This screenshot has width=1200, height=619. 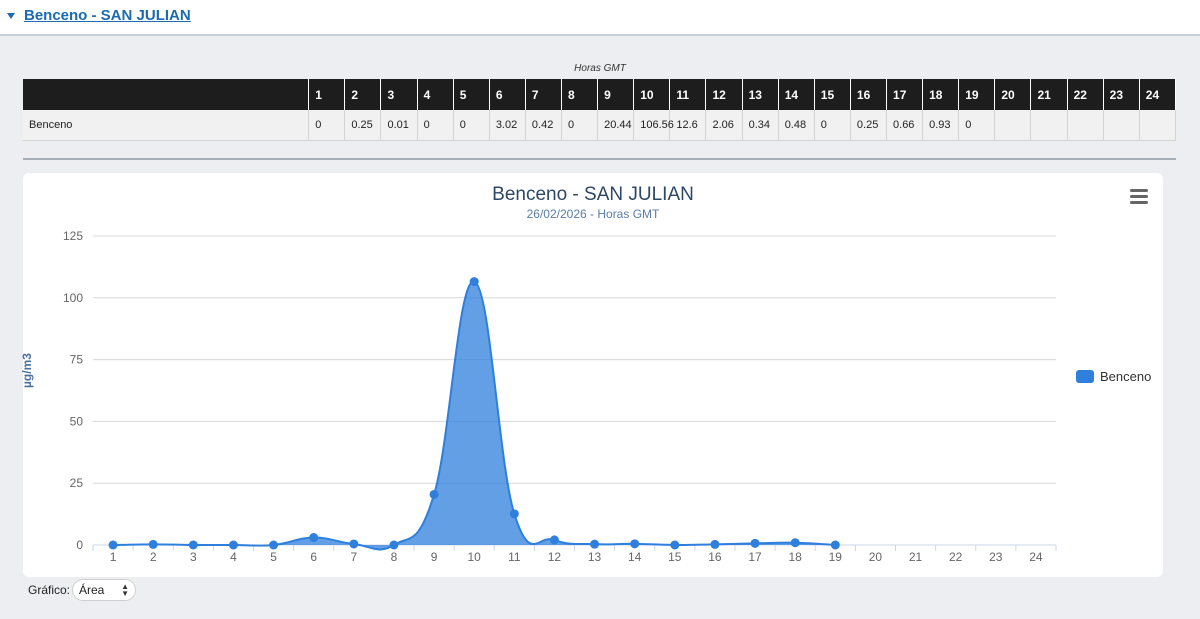 What do you see at coordinates (832, 94) in the screenshot?
I see `header-cell-hour: 15` at bounding box center [832, 94].